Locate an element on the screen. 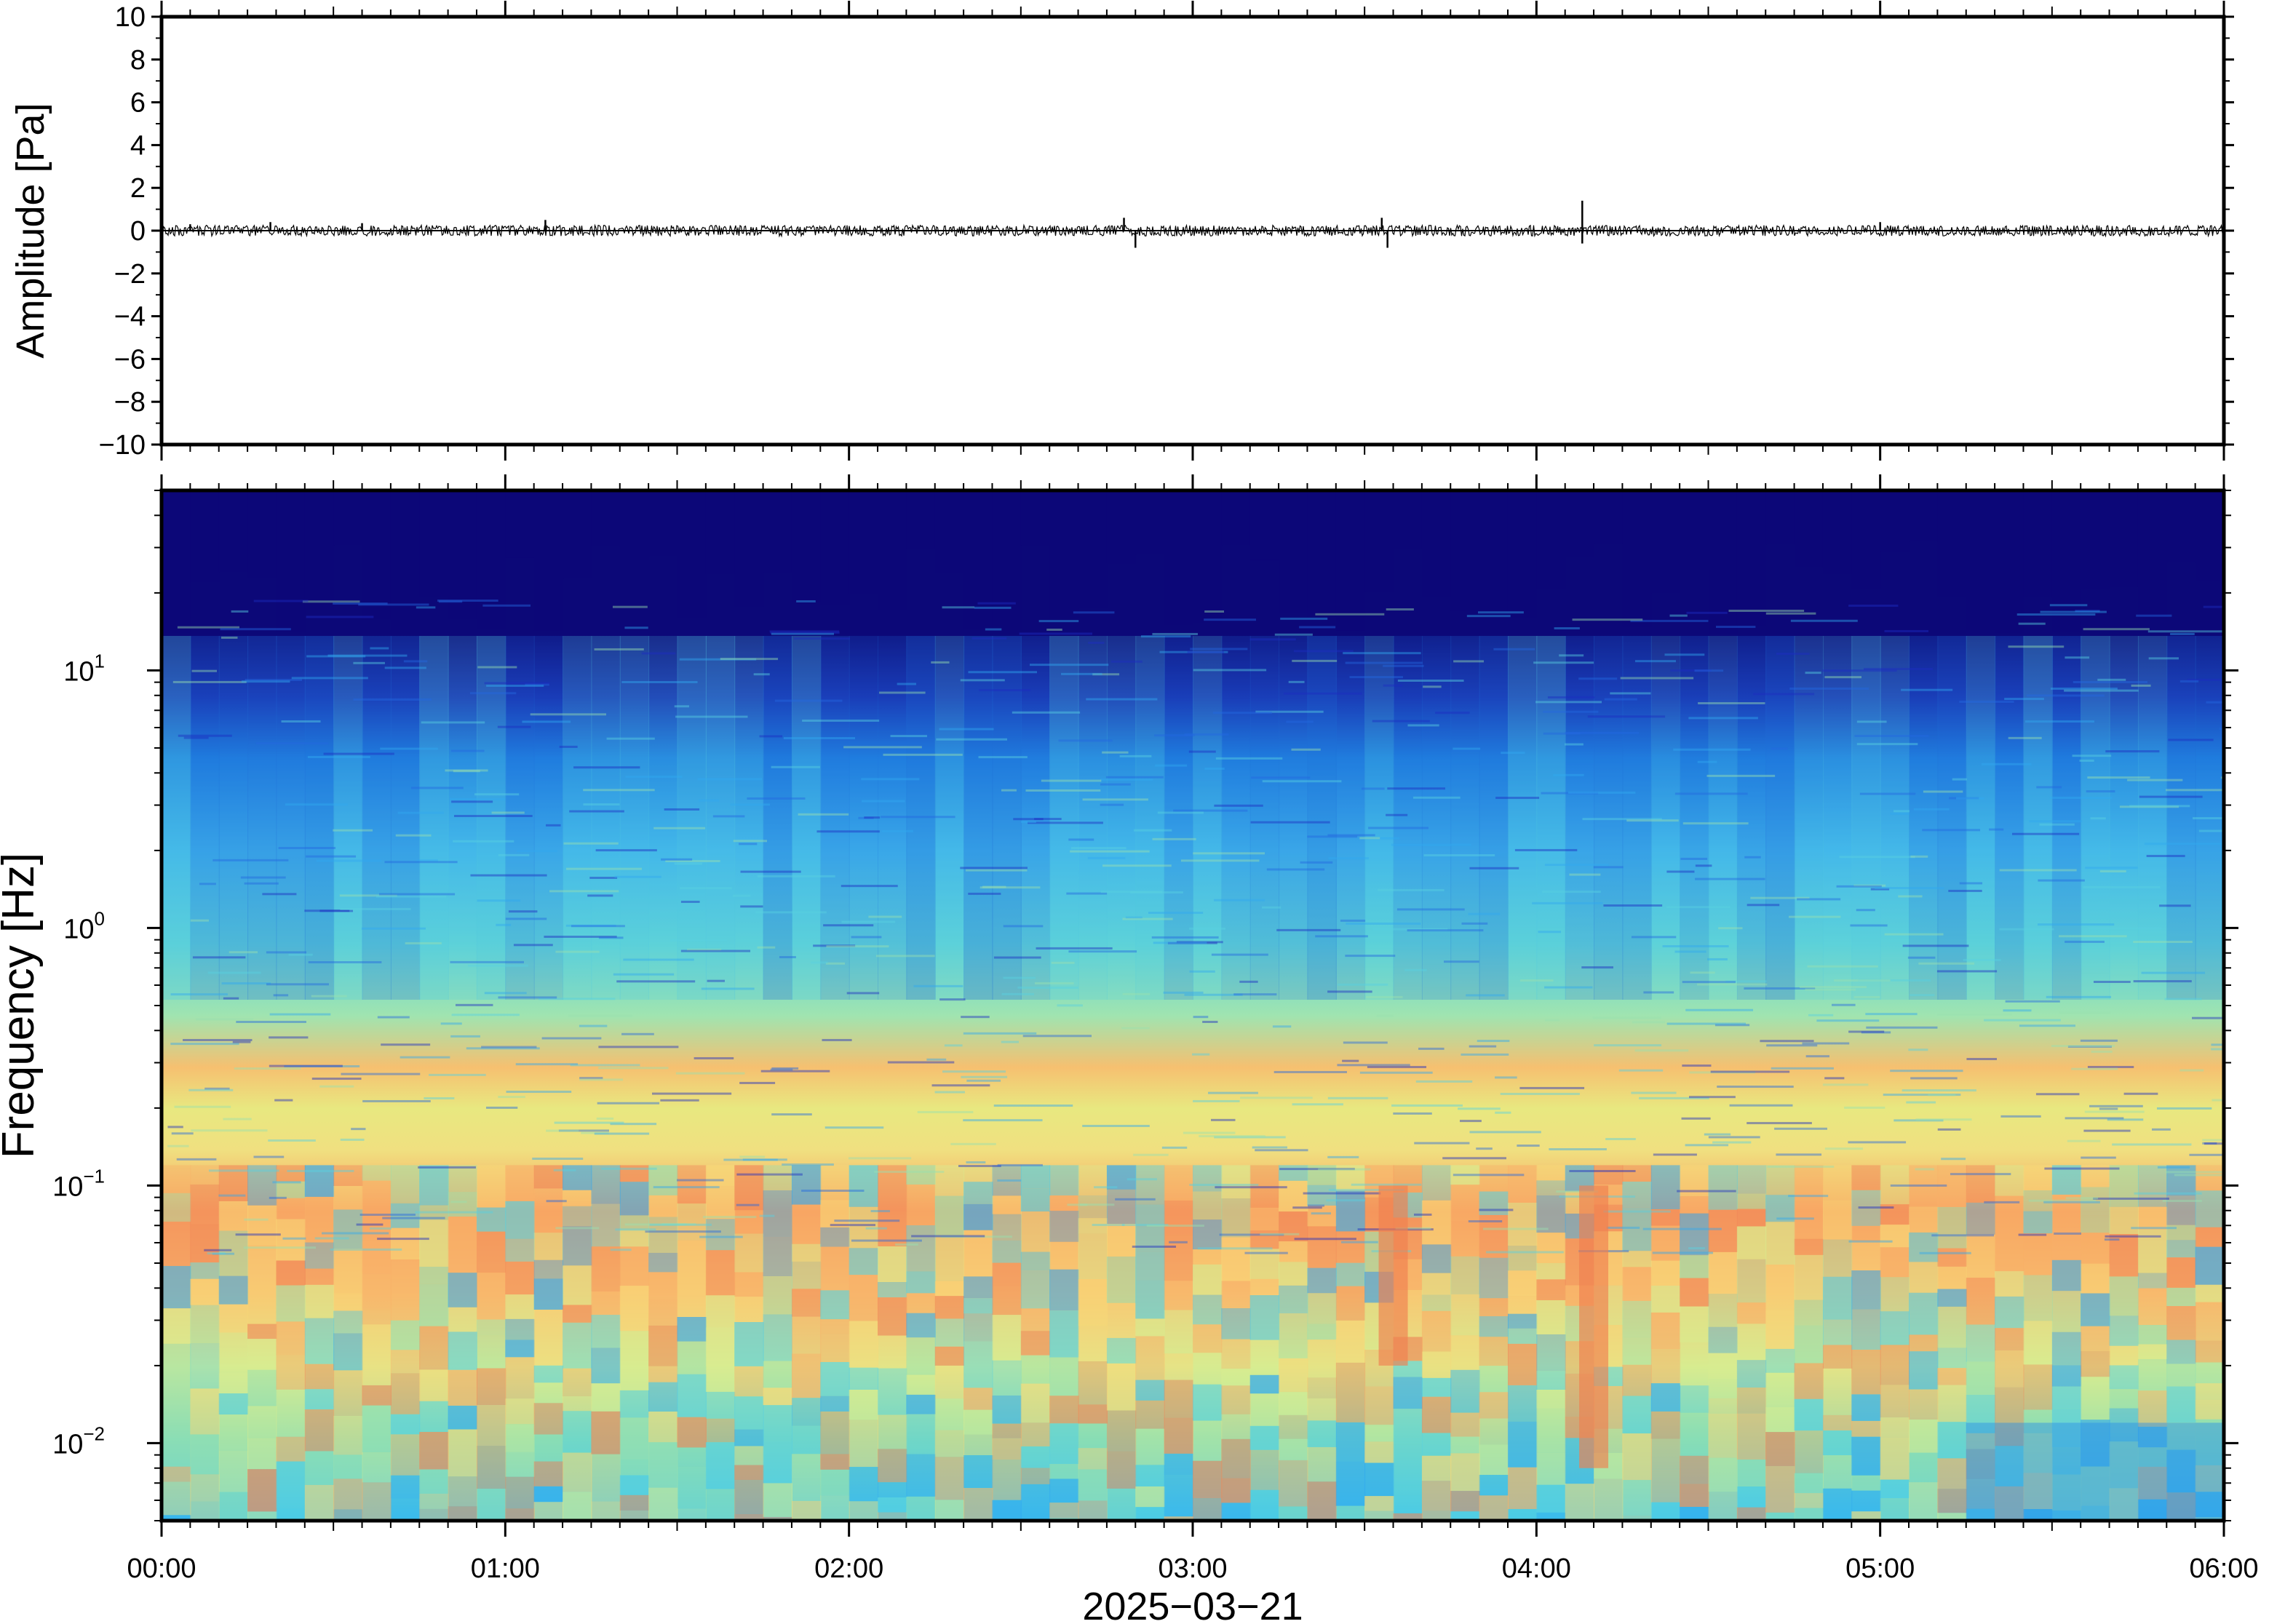  spectrogram-quiet-region is located at coordinates (2095, 1471).